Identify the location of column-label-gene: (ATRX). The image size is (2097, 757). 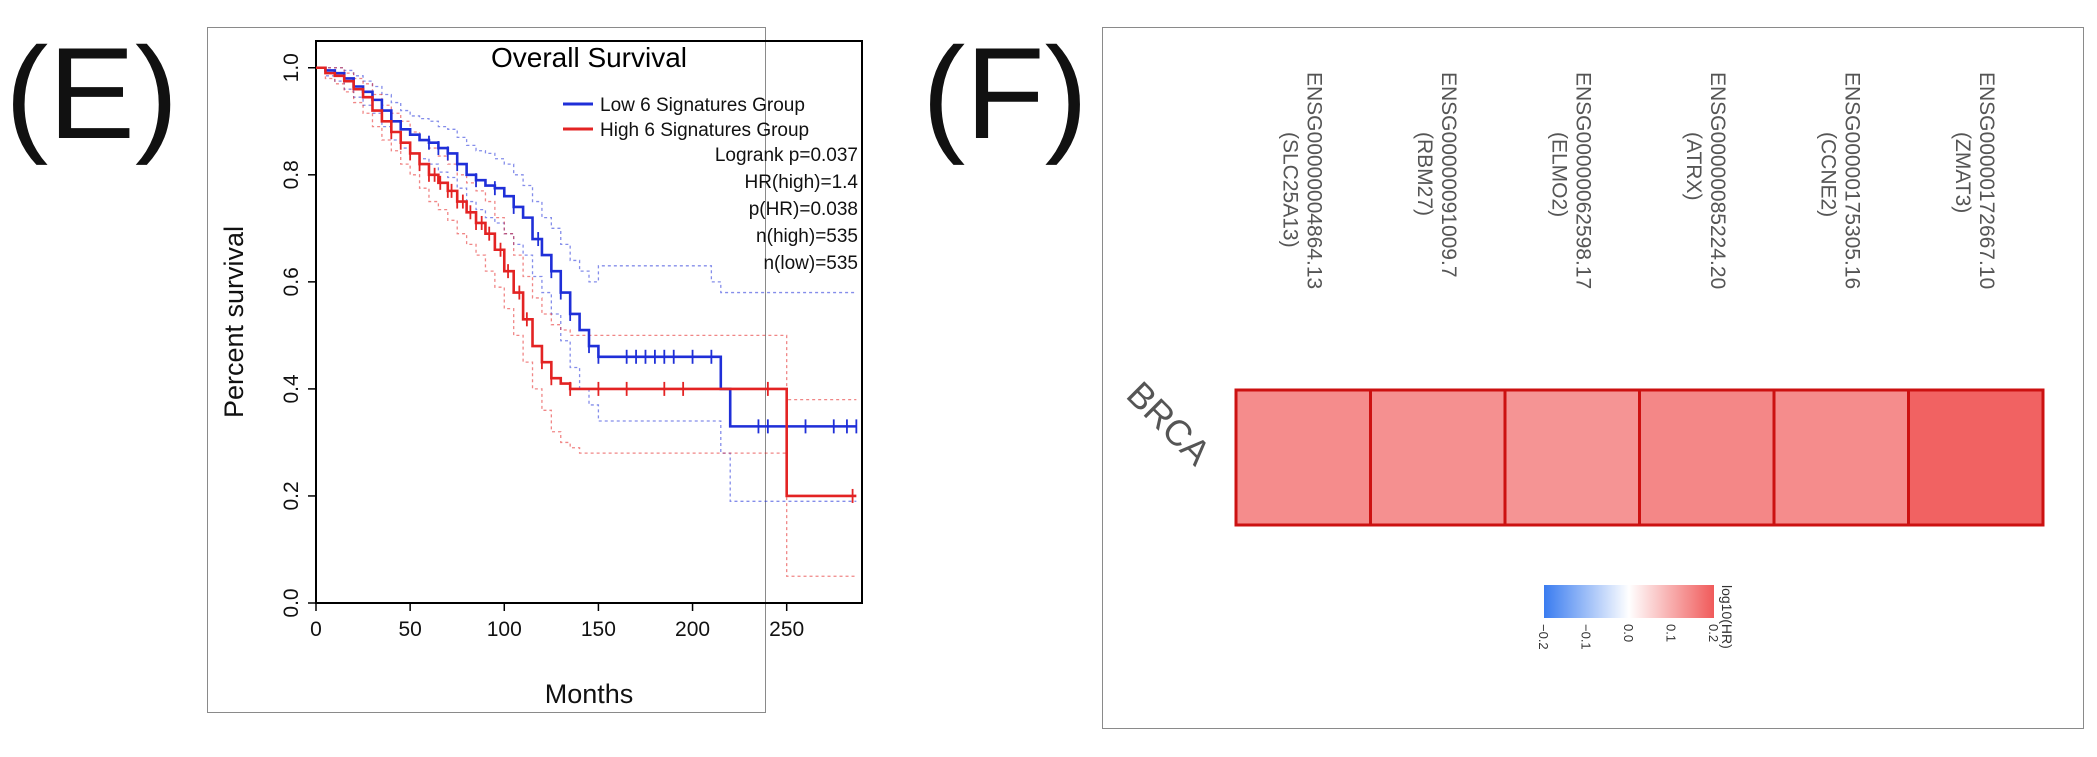
(1693, 166).